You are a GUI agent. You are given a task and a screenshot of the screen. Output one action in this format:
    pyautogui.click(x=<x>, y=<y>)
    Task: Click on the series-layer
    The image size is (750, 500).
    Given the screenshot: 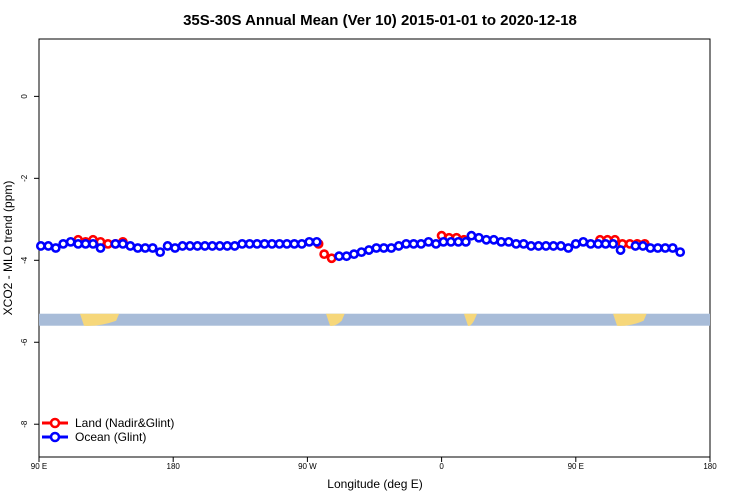 What is the action you would take?
    pyautogui.click(x=360, y=247)
    